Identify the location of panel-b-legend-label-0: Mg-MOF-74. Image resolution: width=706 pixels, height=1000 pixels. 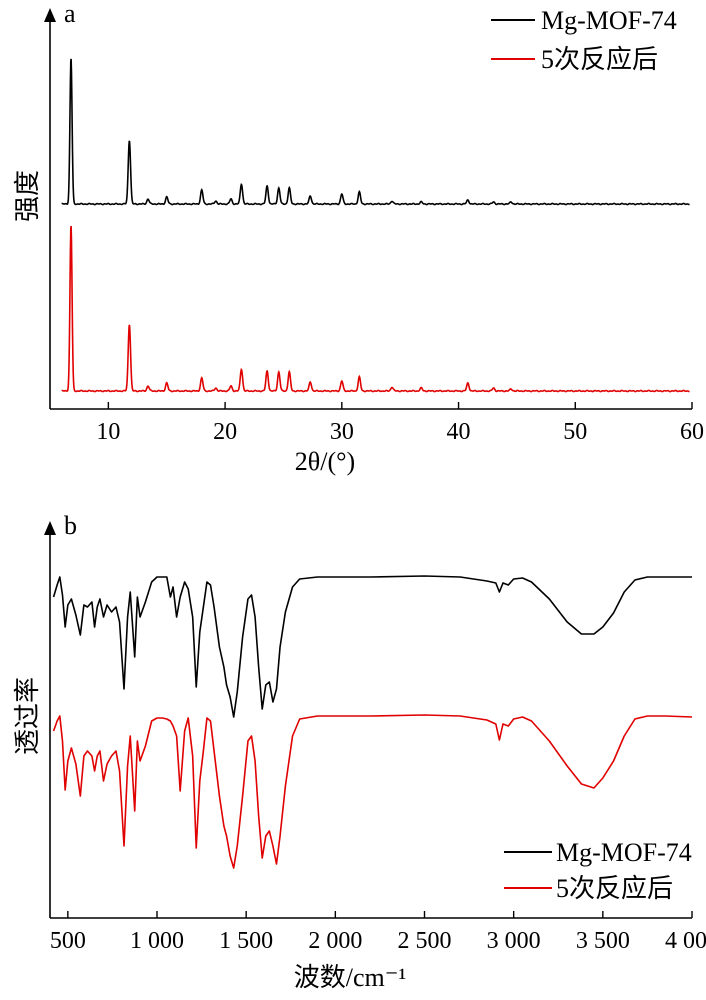
(624, 852).